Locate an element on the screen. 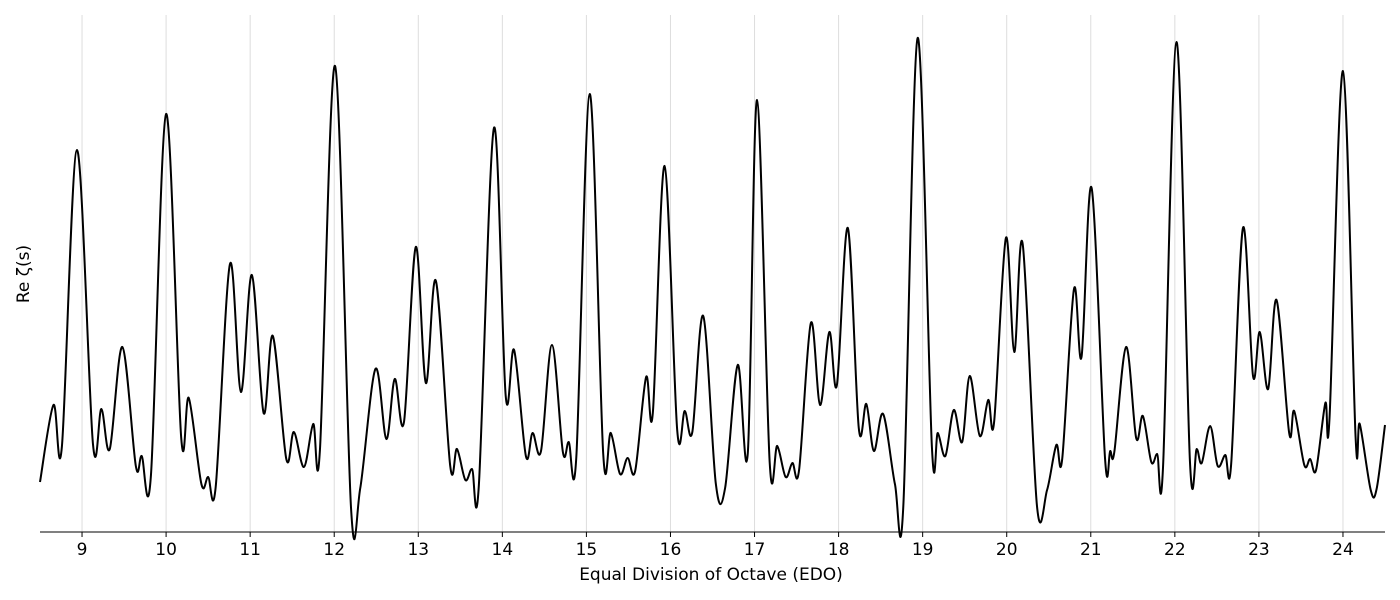  x-tick-label: 9 is located at coordinates (82, 550).